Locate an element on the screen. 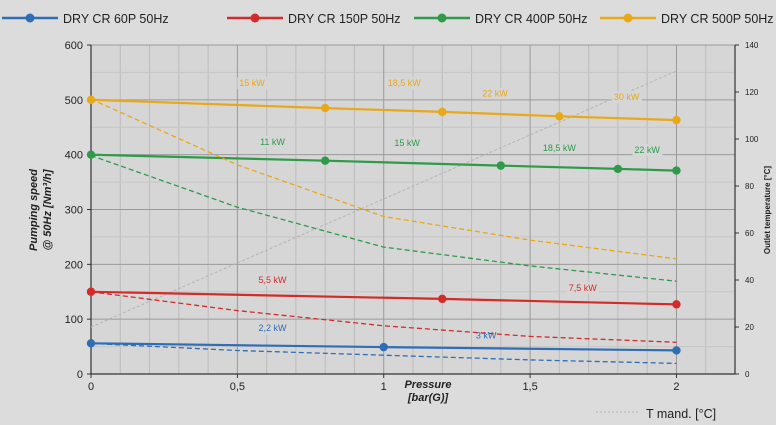  series-1-power-label: 2,2 kW is located at coordinates (272, 328).